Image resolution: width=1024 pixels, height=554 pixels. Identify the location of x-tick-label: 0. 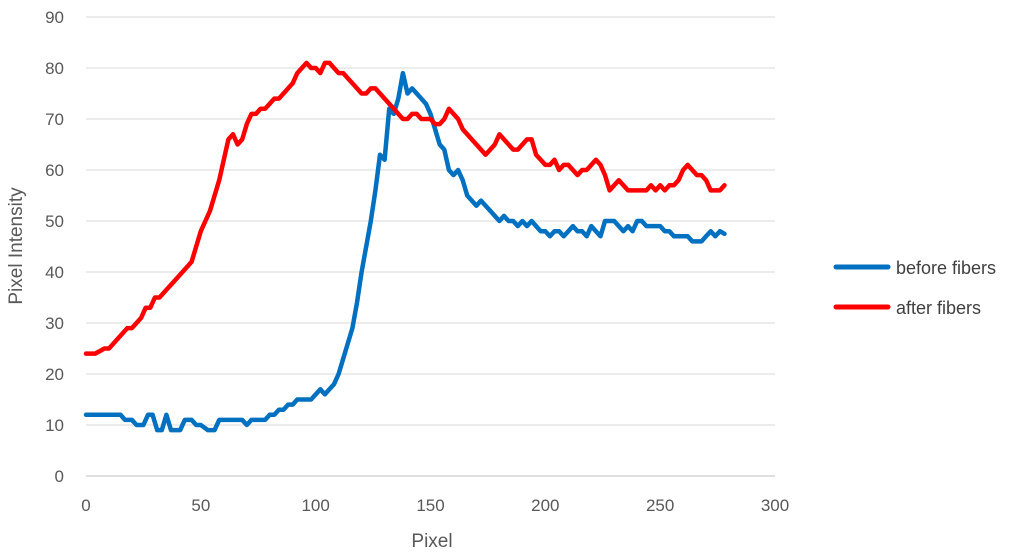
(85, 505).